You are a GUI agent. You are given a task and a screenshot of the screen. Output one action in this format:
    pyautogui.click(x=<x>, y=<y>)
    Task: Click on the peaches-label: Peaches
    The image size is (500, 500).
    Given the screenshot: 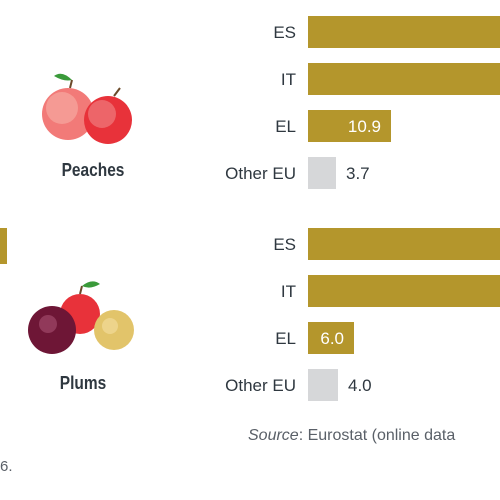 What is the action you would take?
    pyautogui.click(x=93, y=170)
    